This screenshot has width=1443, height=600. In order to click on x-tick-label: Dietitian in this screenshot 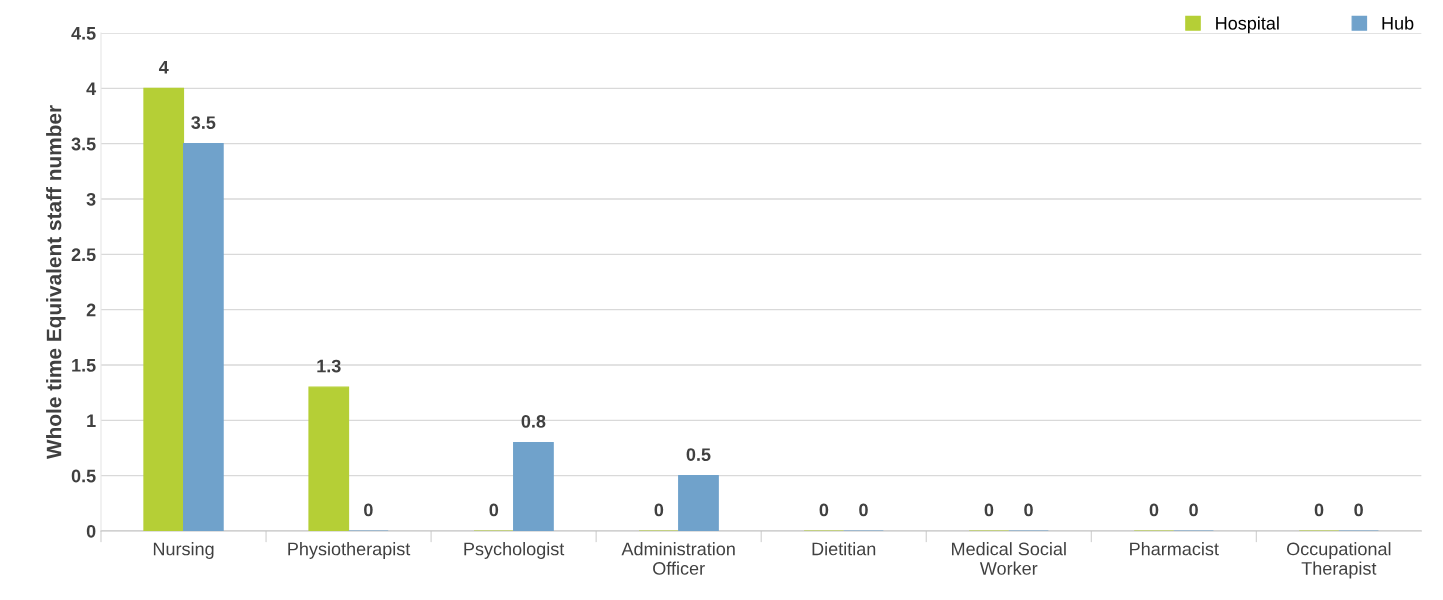, I will do `click(844, 549)`.